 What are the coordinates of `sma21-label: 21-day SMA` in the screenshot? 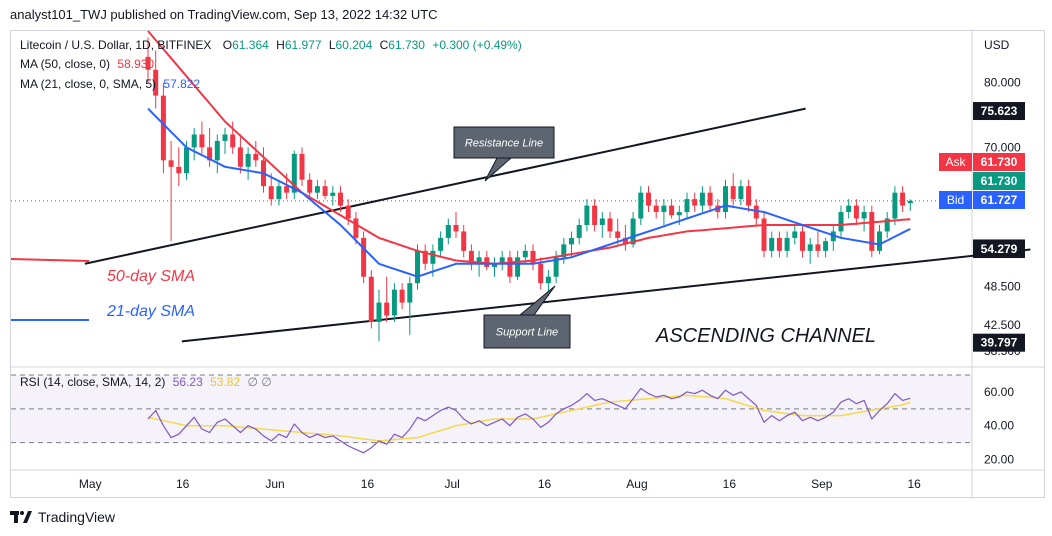 It's located at (150, 311).